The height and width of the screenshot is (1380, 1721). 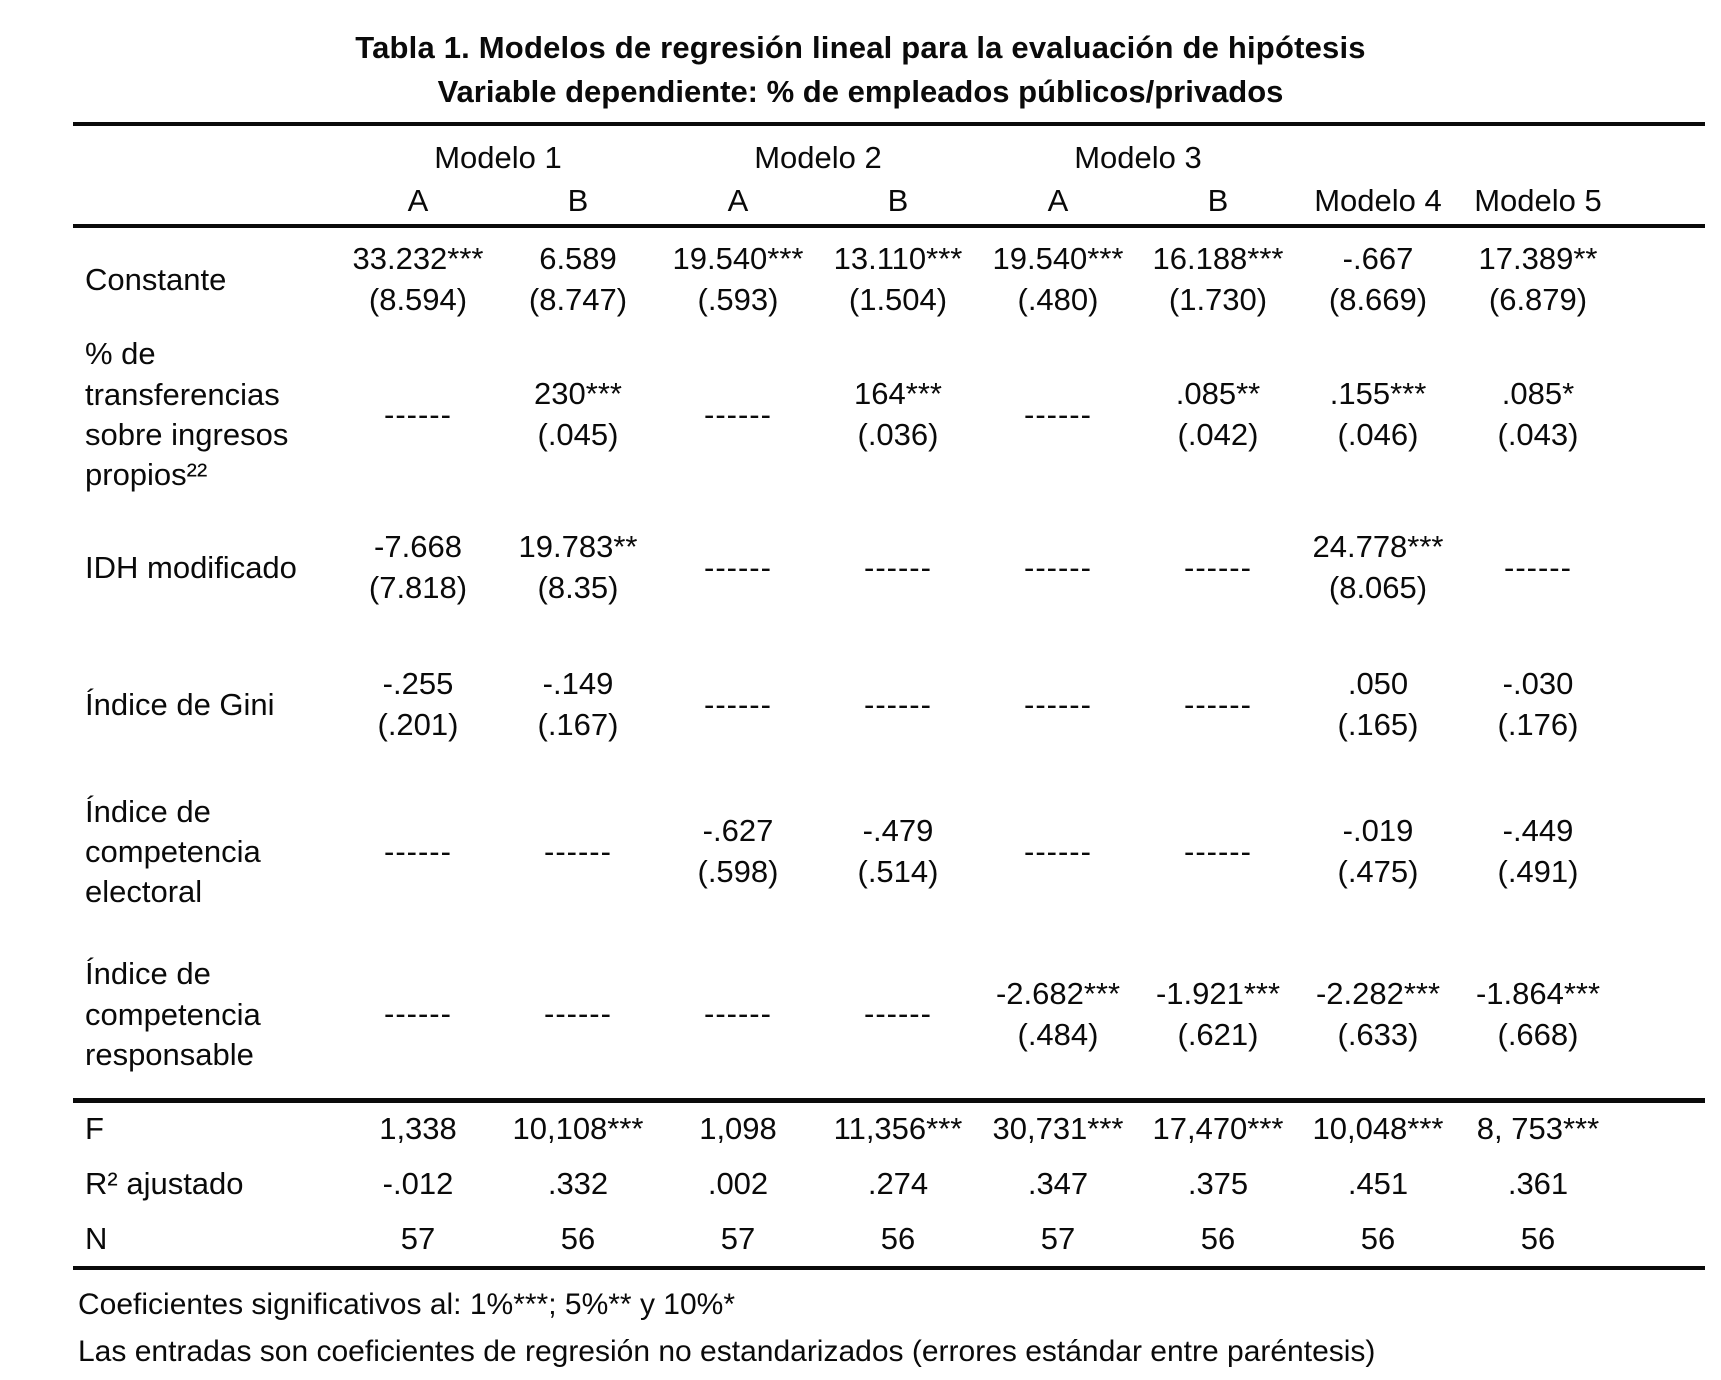 What do you see at coordinates (205, 1126) in the screenshot?
I see `stat-label: F` at bounding box center [205, 1126].